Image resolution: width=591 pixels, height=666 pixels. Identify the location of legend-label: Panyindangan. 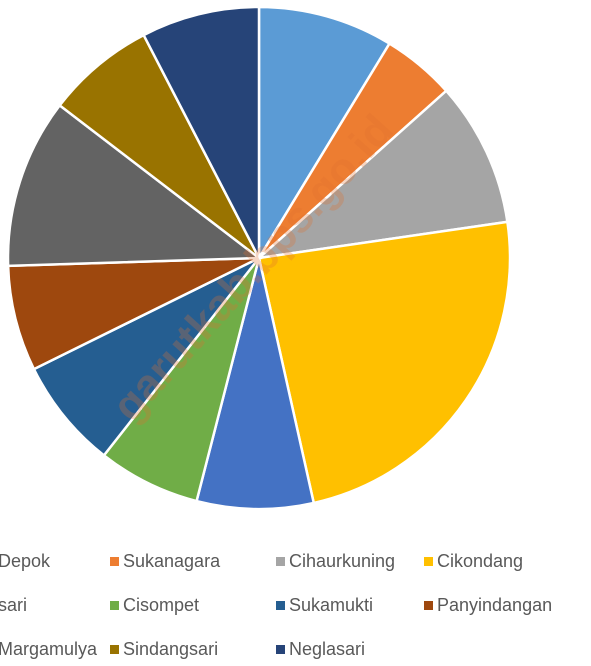
(494, 605).